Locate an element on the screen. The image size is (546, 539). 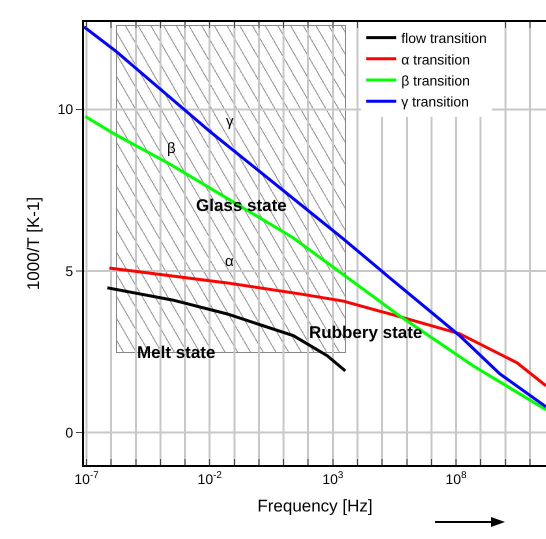
annotation: Glass state is located at coordinates (241, 205).